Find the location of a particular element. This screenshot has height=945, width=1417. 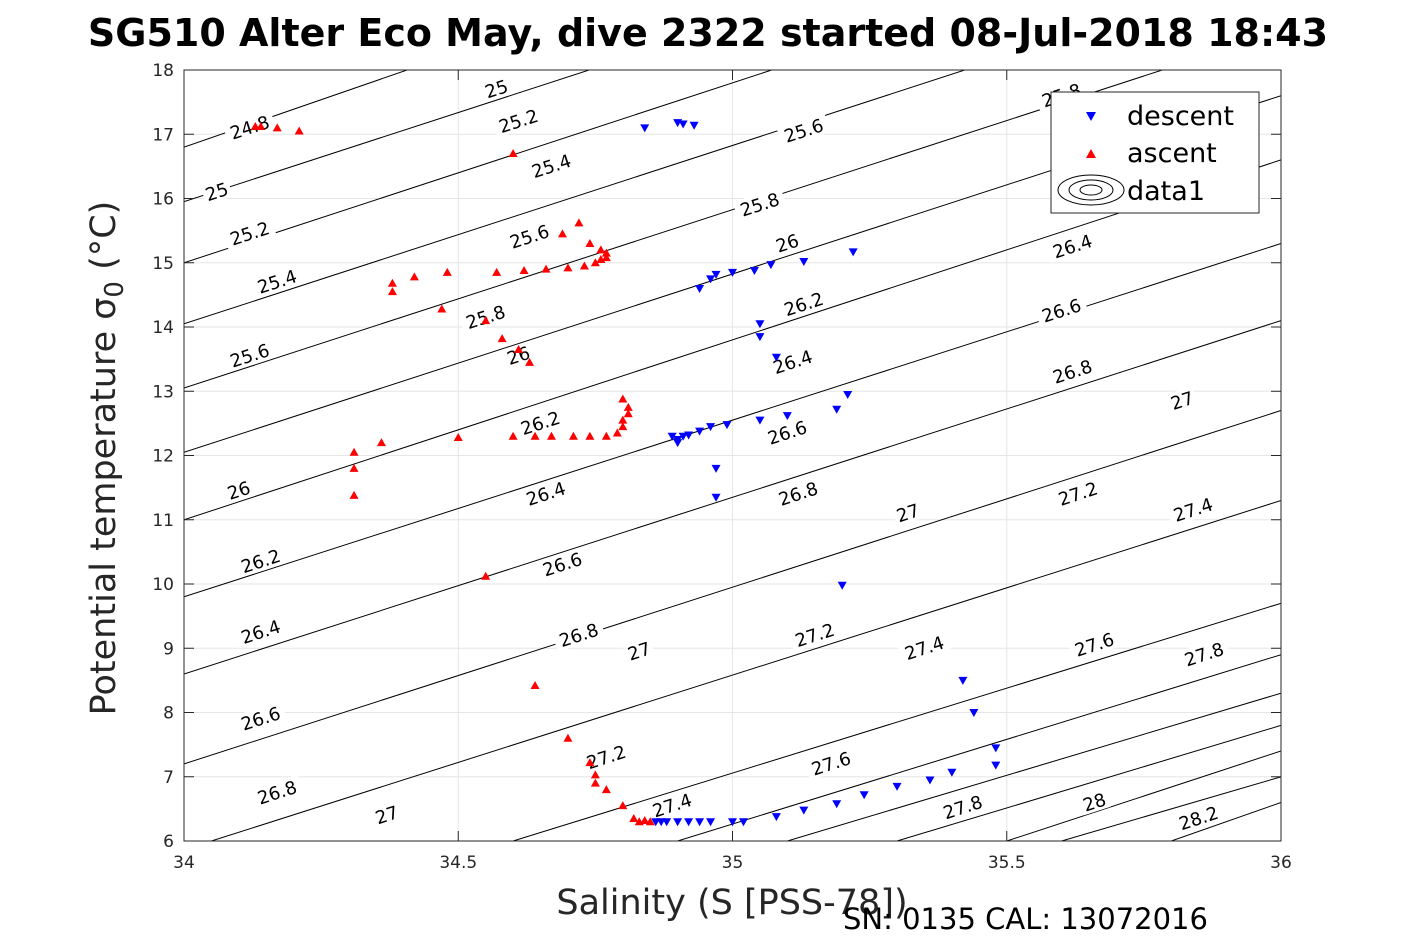

legend-ascent-marker is located at coordinates (1091, 153).